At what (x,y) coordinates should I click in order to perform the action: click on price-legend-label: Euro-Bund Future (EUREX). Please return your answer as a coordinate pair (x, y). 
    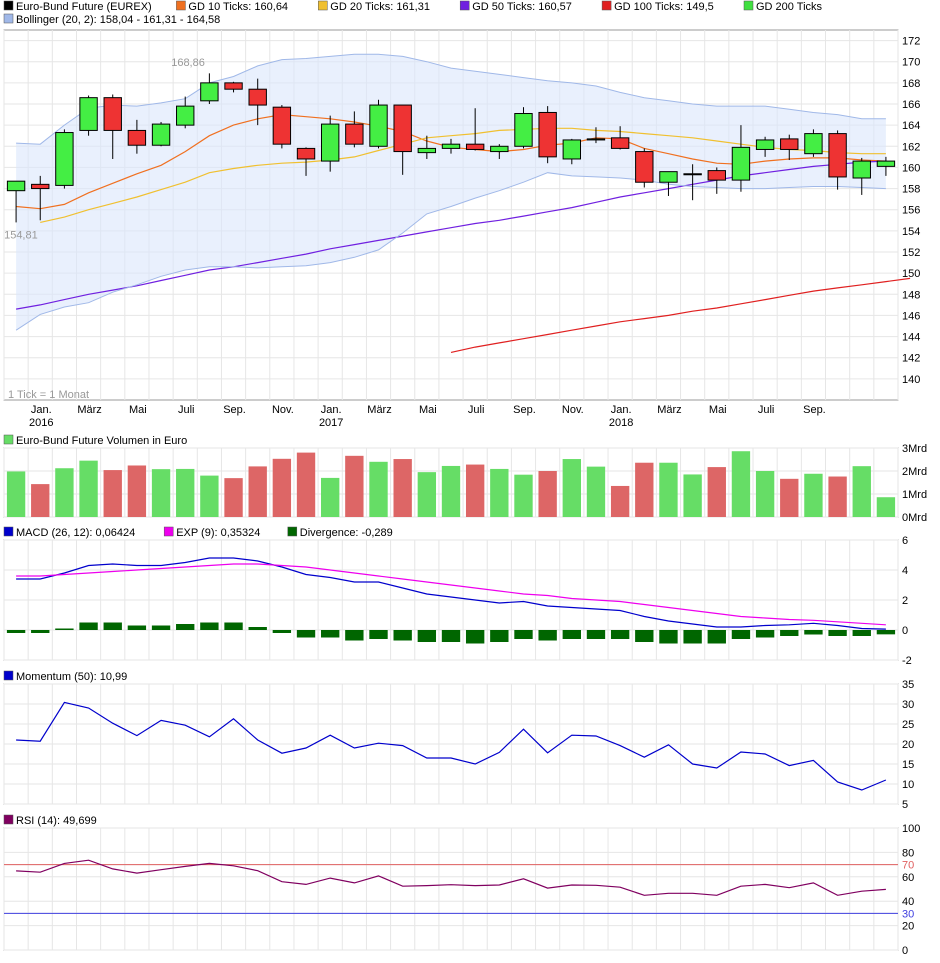
    Looking at the image, I should click on (84, 7).